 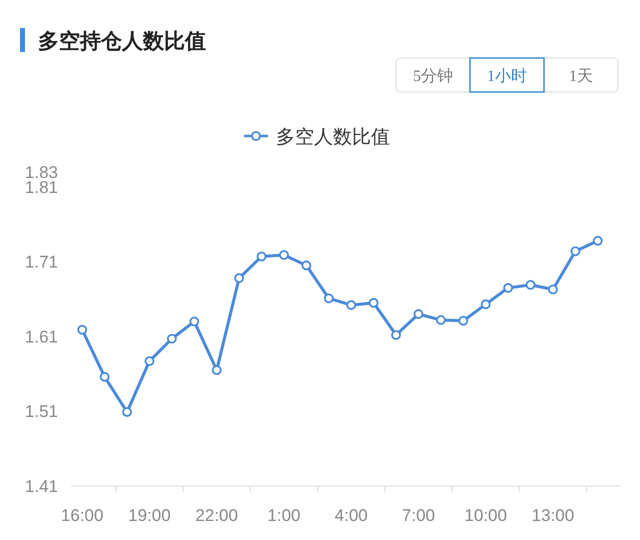 I want to click on legend-label: 多空人数比值, so click(x=333, y=137).